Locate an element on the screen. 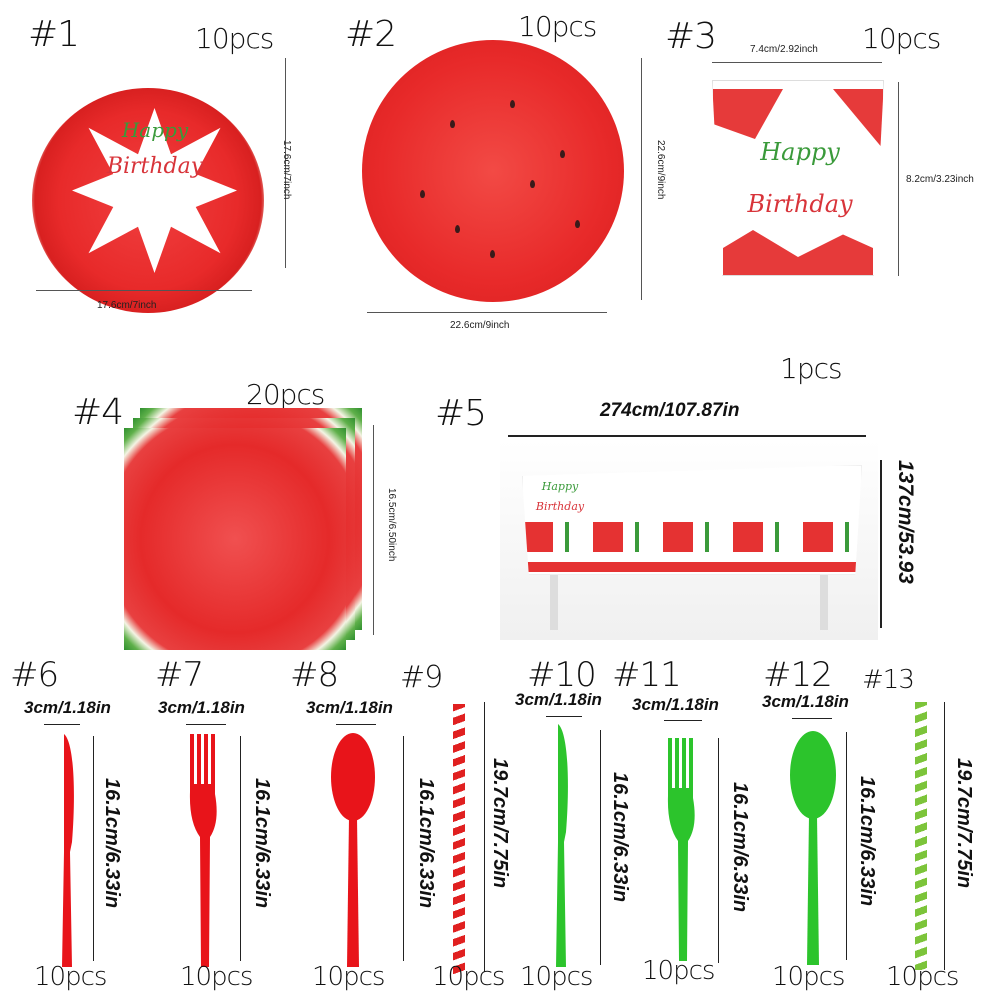 The width and height of the screenshot is (1000, 1000). cup-print-happy: Happy is located at coordinates (800, 152).